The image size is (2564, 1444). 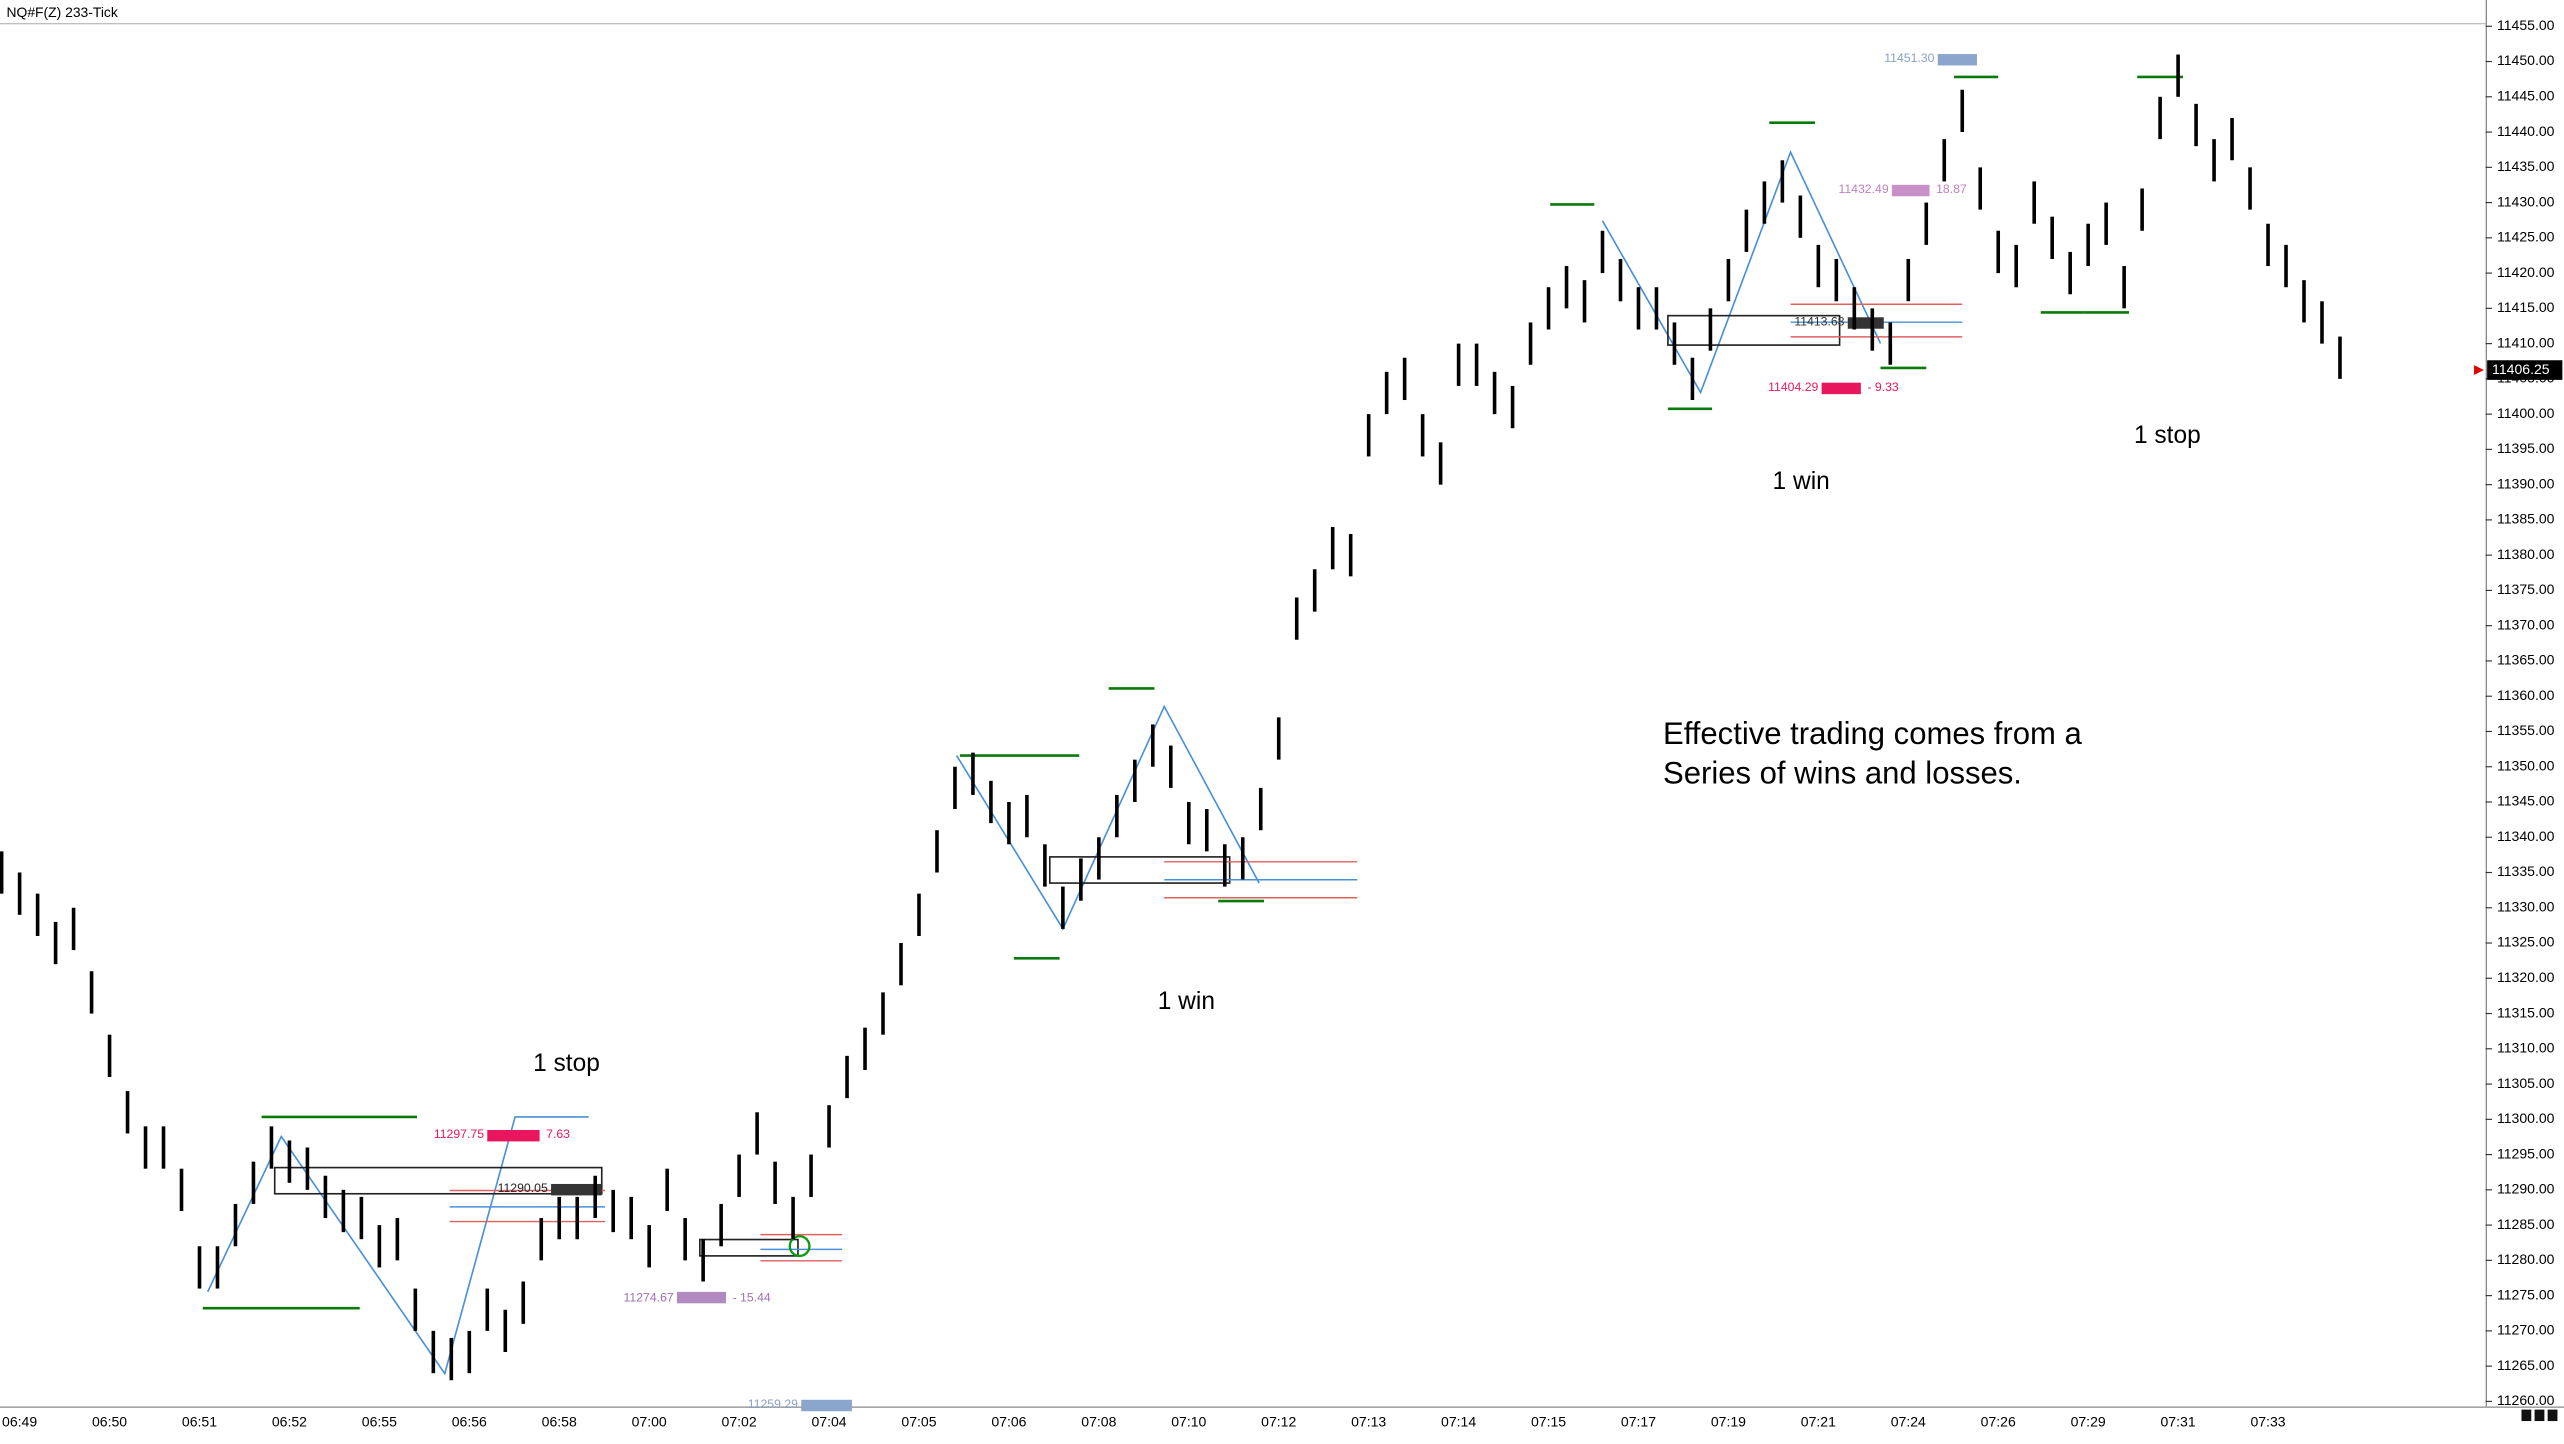 What do you see at coordinates (2526, 660) in the screenshot?
I see `y-tick-label: 11365.00` at bounding box center [2526, 660].